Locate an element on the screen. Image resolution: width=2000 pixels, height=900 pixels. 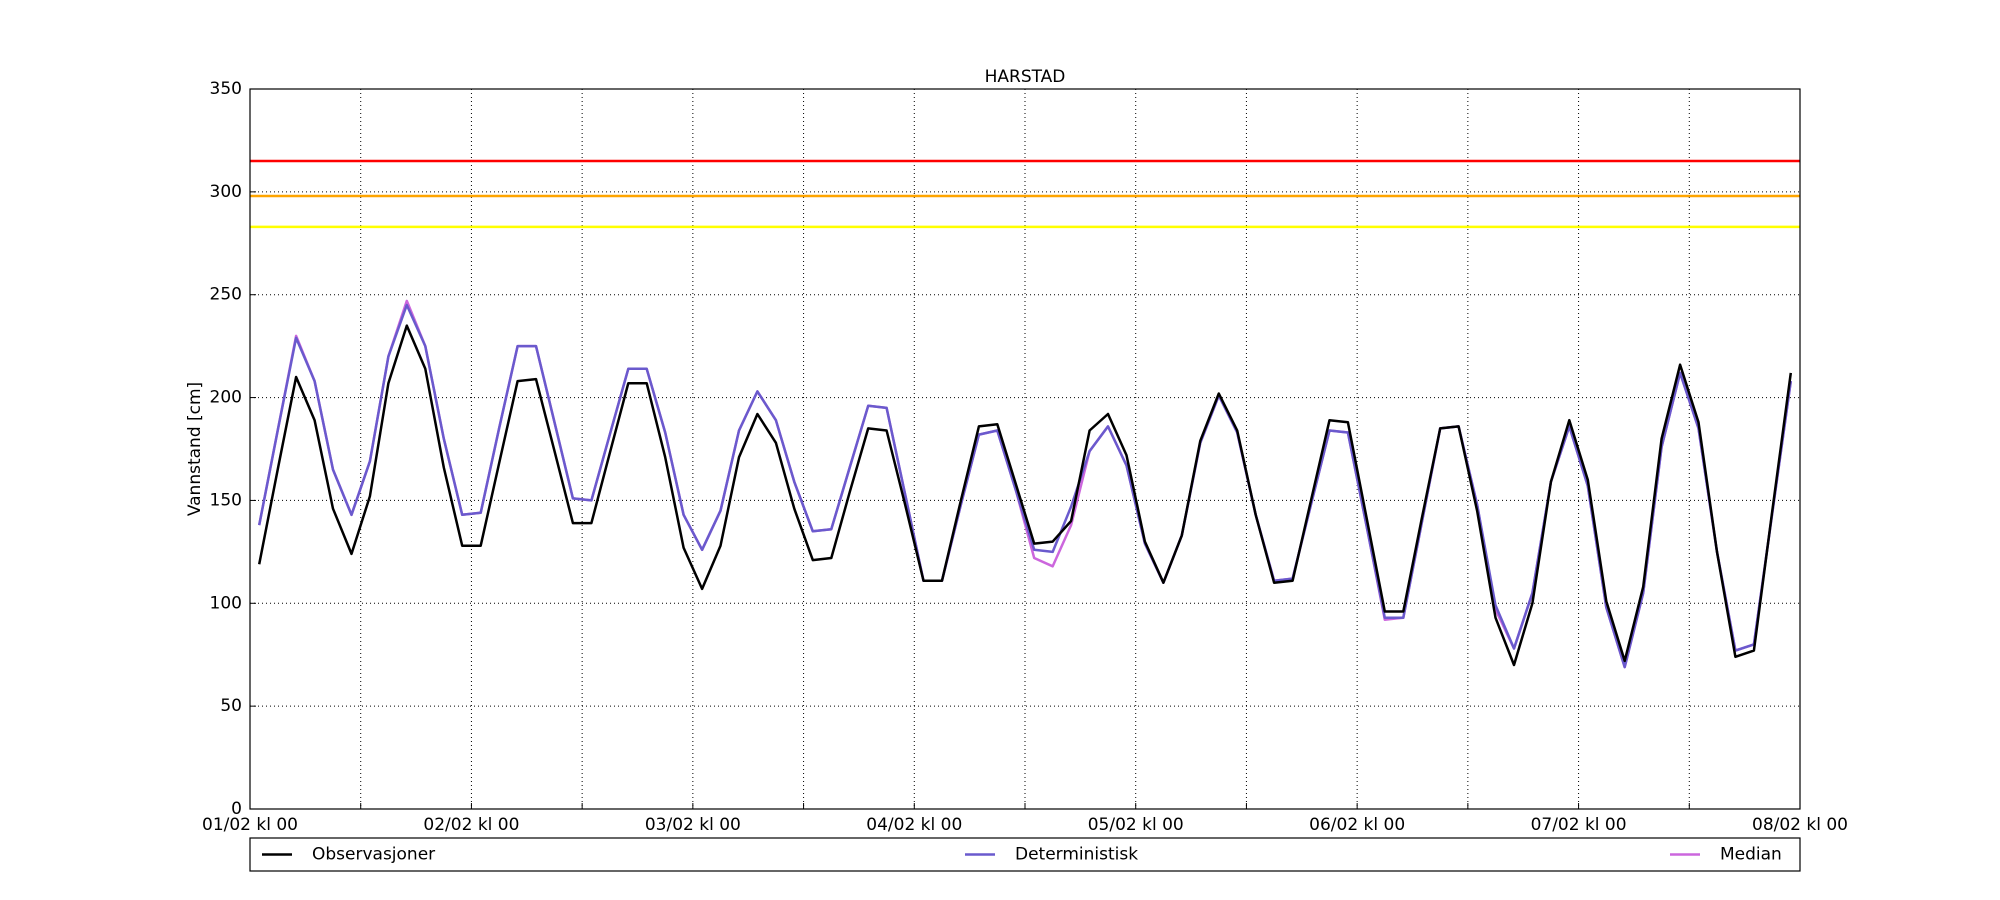
y-tick-label: 250 is located at coordinates (226, 295).